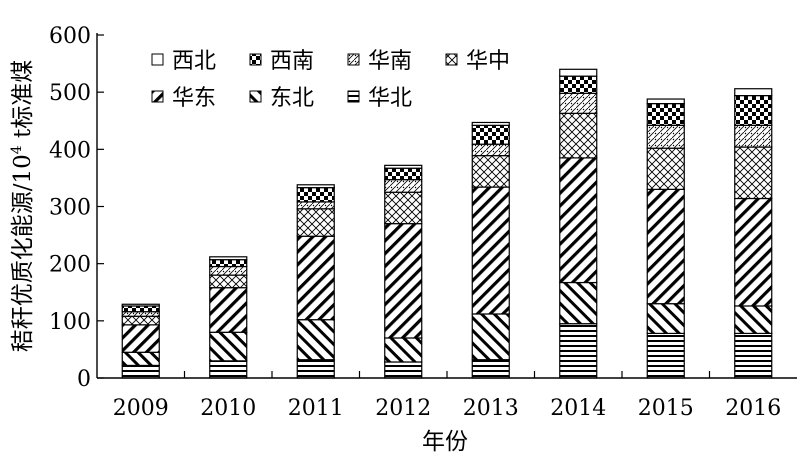  What do you see at coordinates (70, 208) in the screenshot?
I see `y-tick-label-300: 300` at bounding box center [70, 208].